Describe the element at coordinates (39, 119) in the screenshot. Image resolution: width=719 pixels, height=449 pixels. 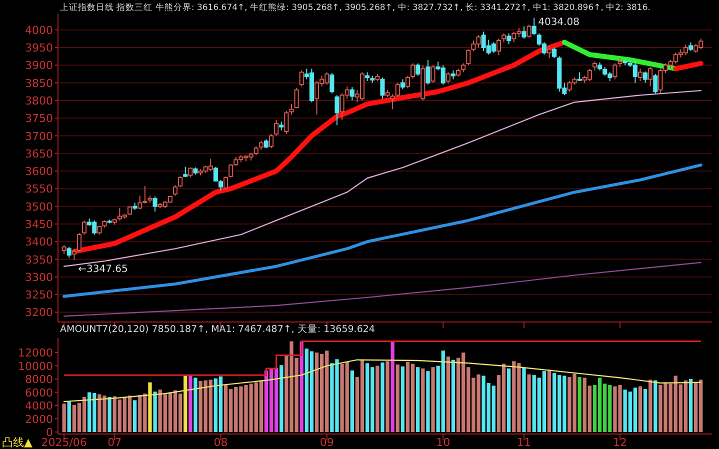
I see `y-tick-label: 3750` at that location.